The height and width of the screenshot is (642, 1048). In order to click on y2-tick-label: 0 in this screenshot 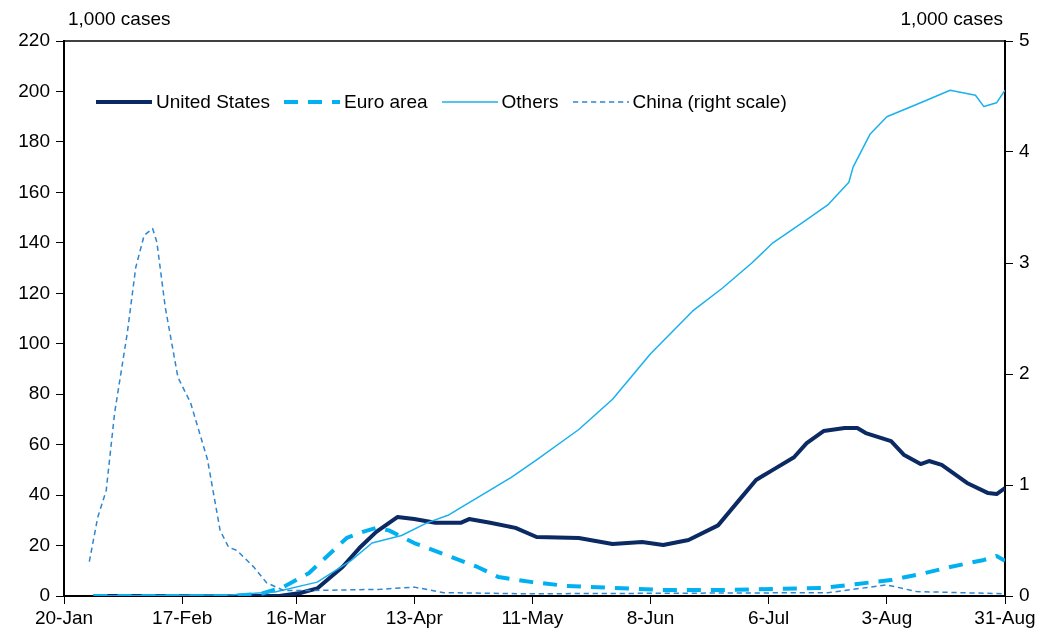, I will do `click(1024, 595)`.